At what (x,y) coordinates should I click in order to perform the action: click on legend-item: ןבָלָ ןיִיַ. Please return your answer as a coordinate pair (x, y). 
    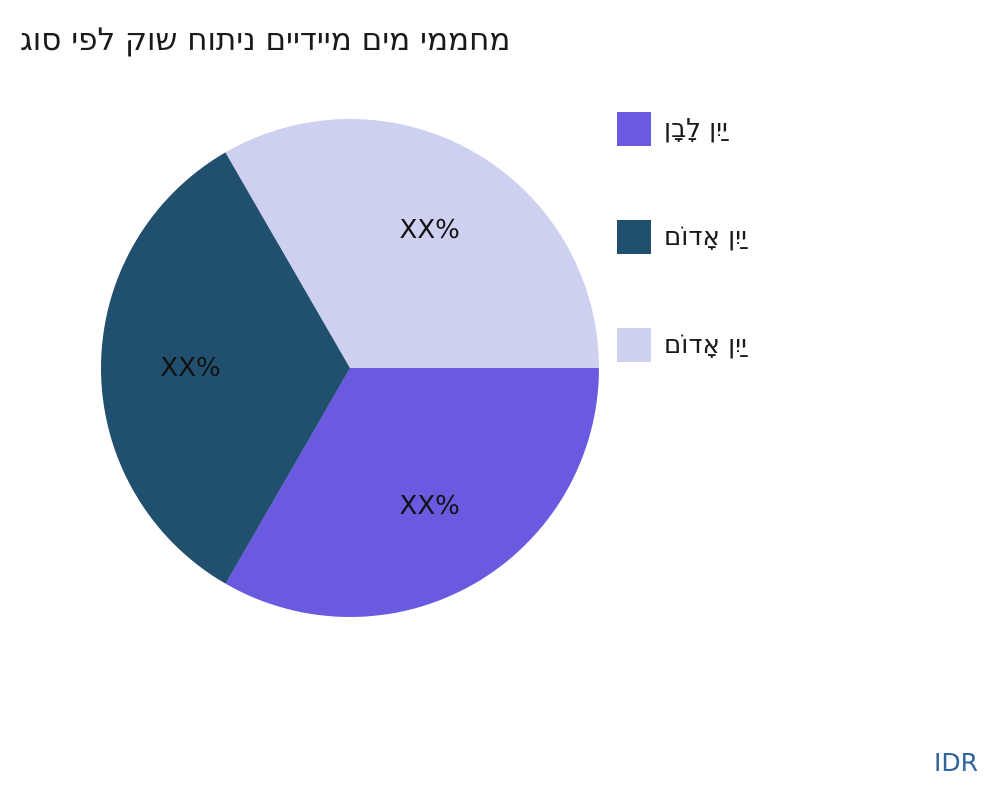
    Looking at the image, I should click on (682, 129).